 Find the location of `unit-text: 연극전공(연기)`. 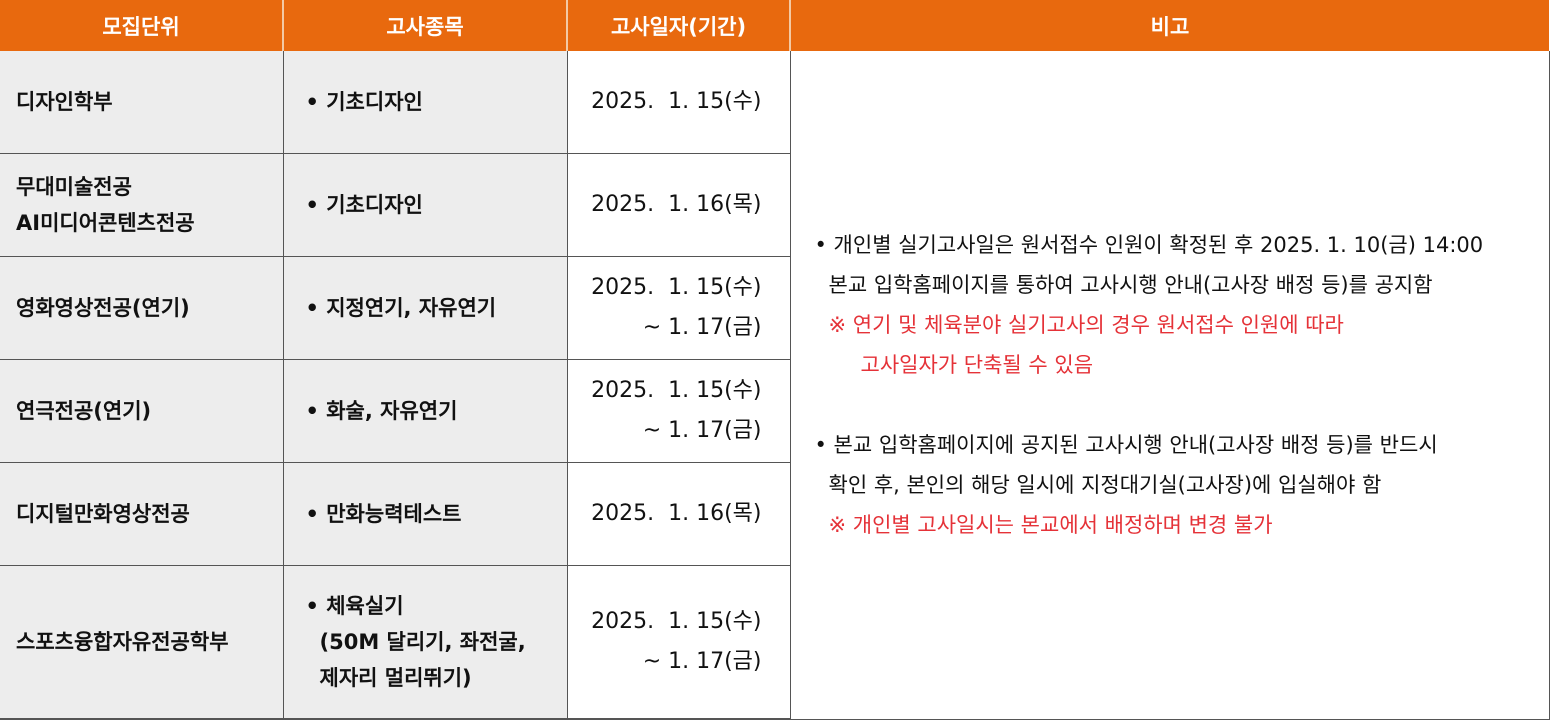

unit-text: 연극전공(연기) is located at coordinates (84, 411).